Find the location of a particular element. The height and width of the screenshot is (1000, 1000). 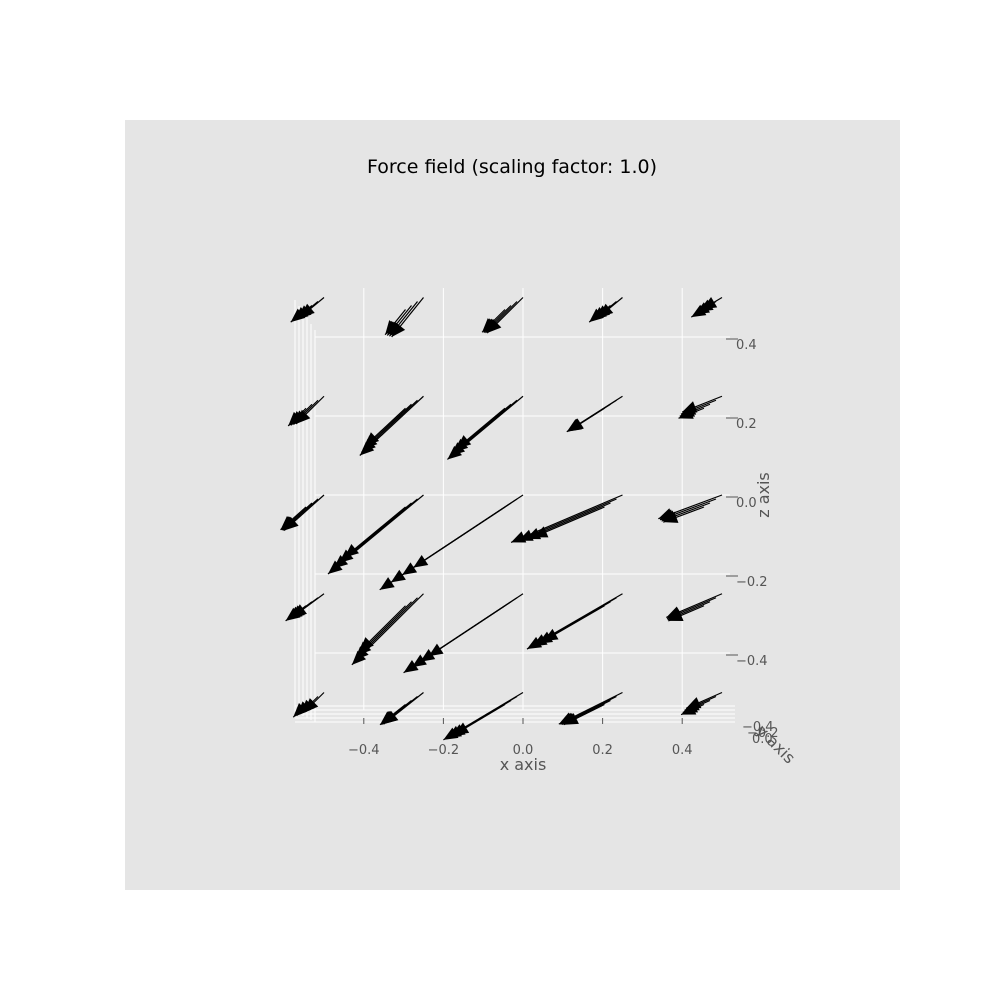

x-axis-label: x axis is located at coordinates (523, 764).